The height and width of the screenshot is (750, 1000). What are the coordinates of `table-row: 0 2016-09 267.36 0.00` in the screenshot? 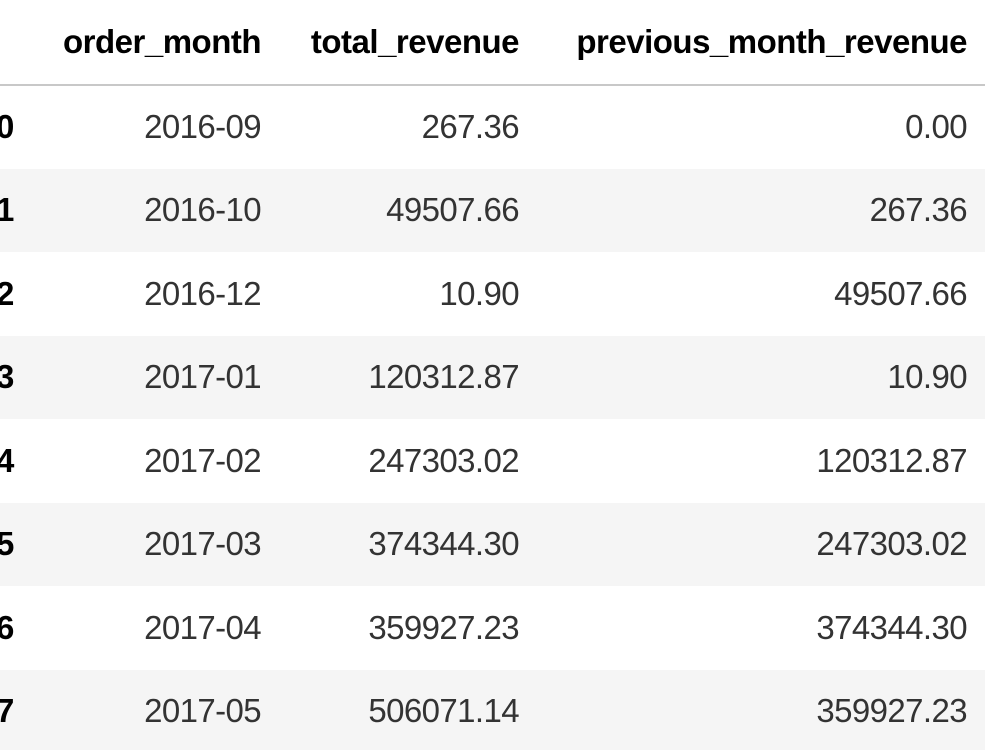 It's located at (492, 127).